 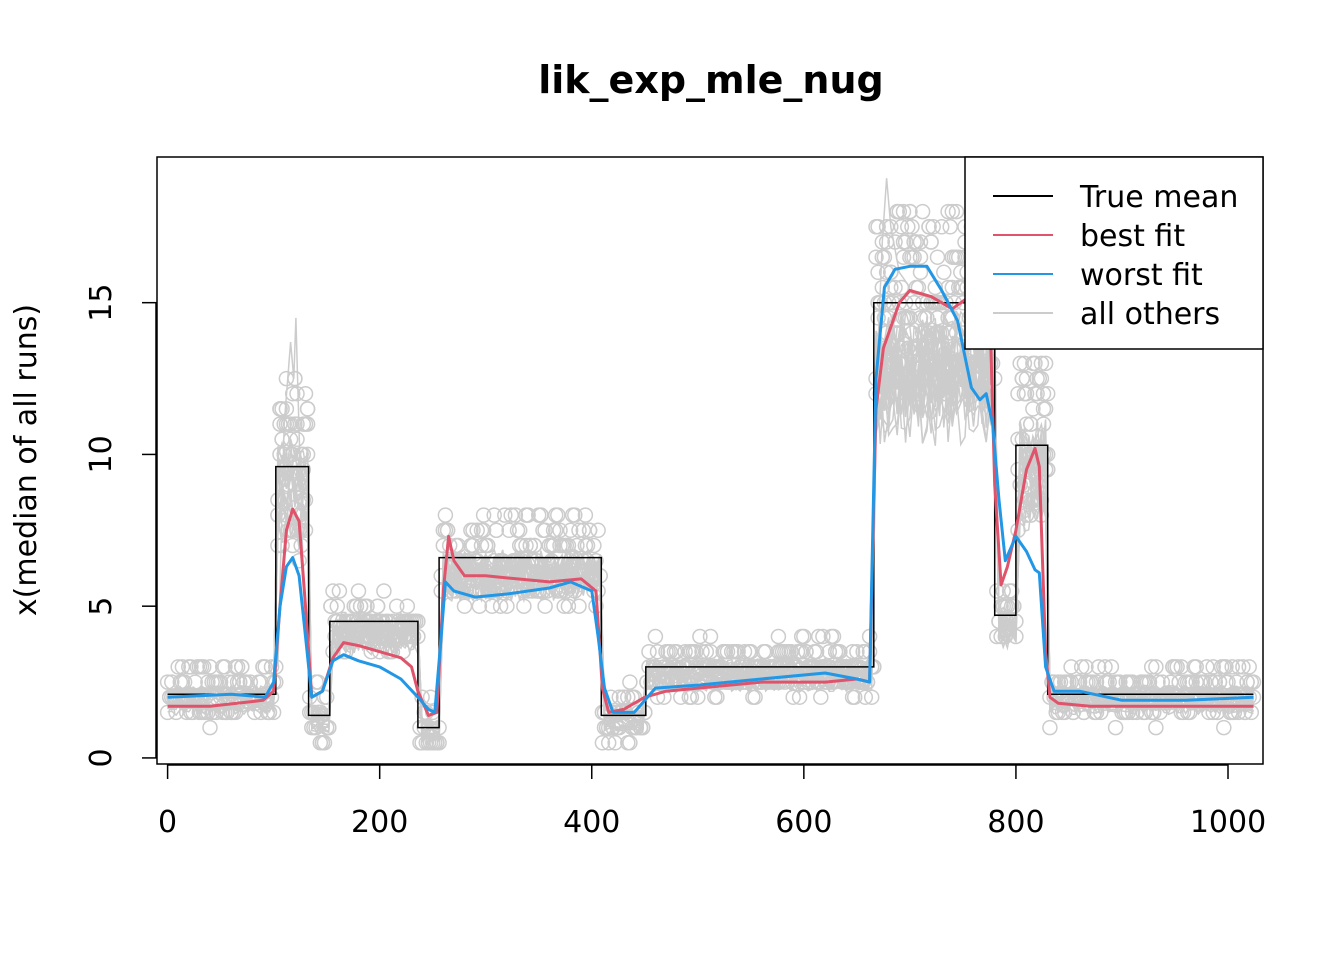 I want to click on y-tick-label: 10, so click(x=101, y=454).